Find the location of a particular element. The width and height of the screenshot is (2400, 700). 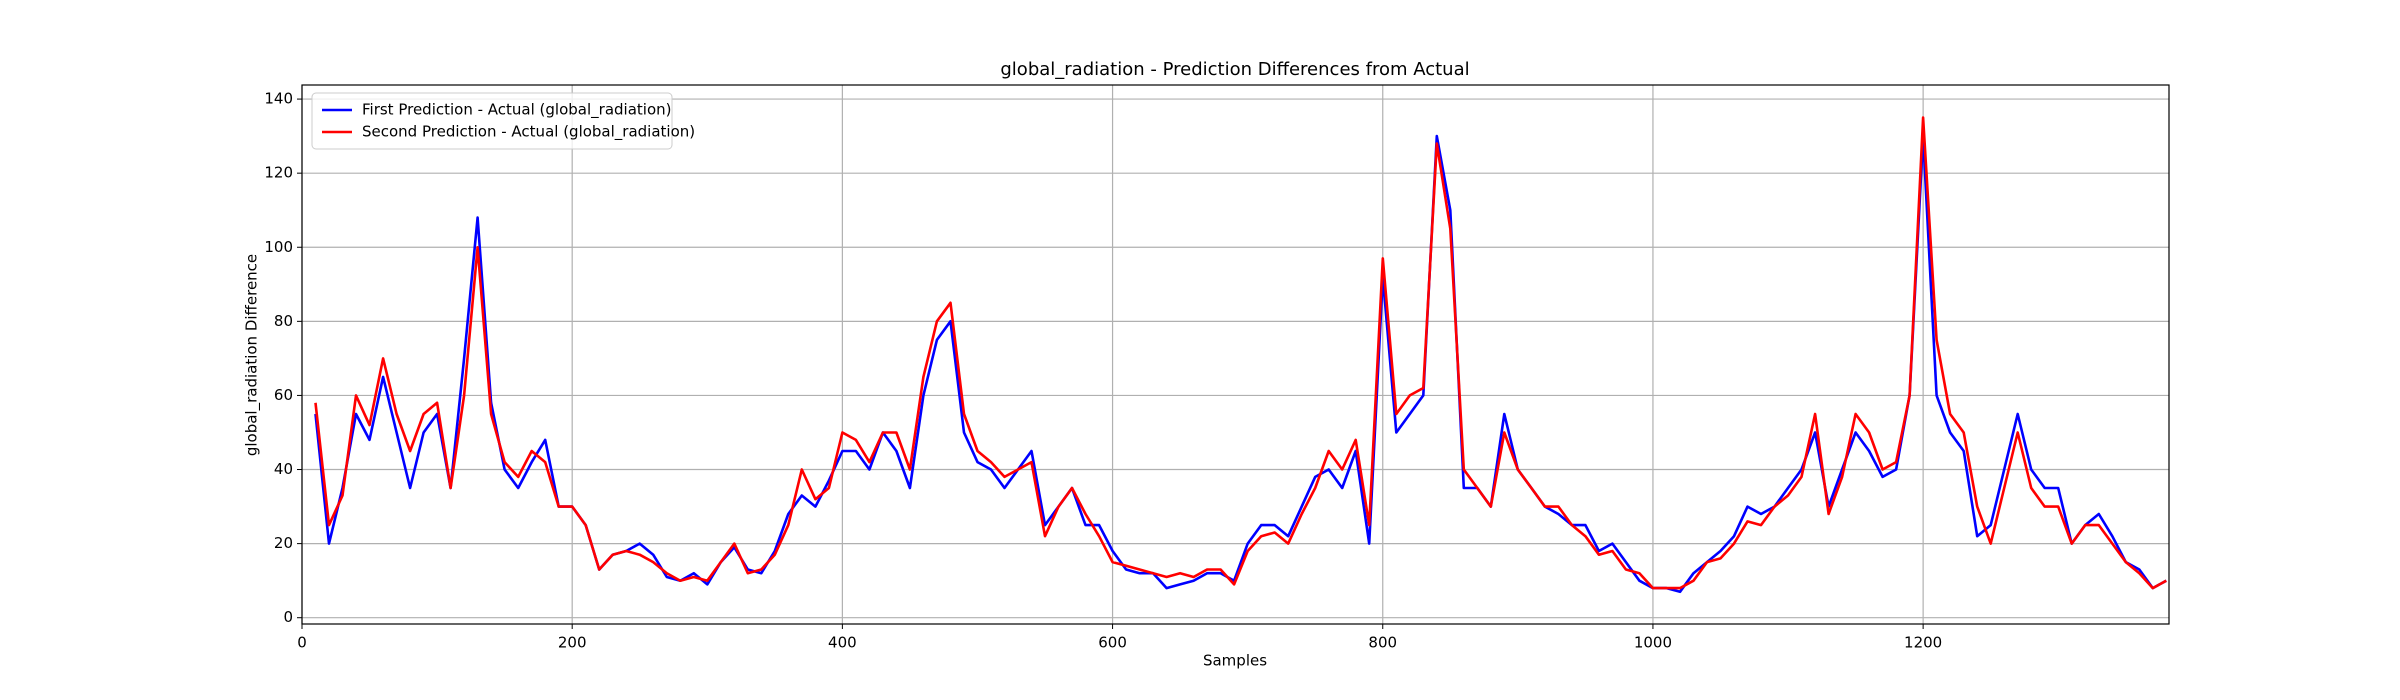

legend-box is located at coordinates (492, 121).